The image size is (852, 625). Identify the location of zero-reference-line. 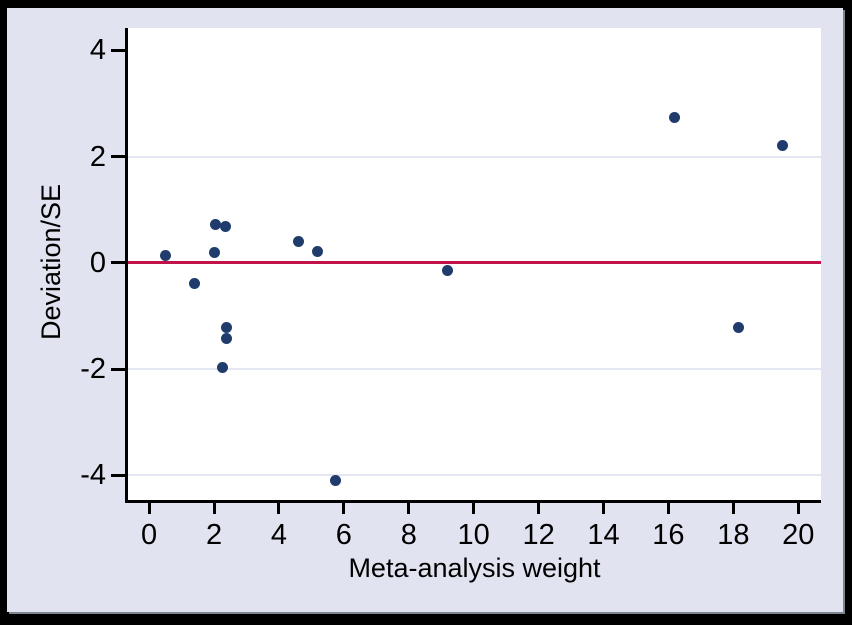
(474, 263).